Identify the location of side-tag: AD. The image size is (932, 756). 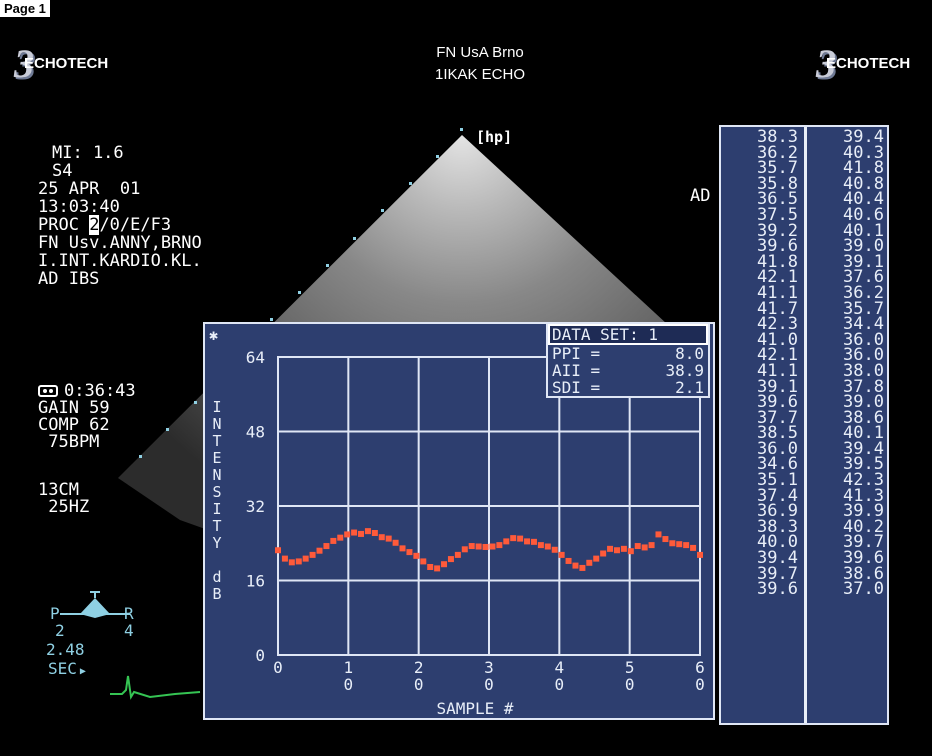
(700, 196).